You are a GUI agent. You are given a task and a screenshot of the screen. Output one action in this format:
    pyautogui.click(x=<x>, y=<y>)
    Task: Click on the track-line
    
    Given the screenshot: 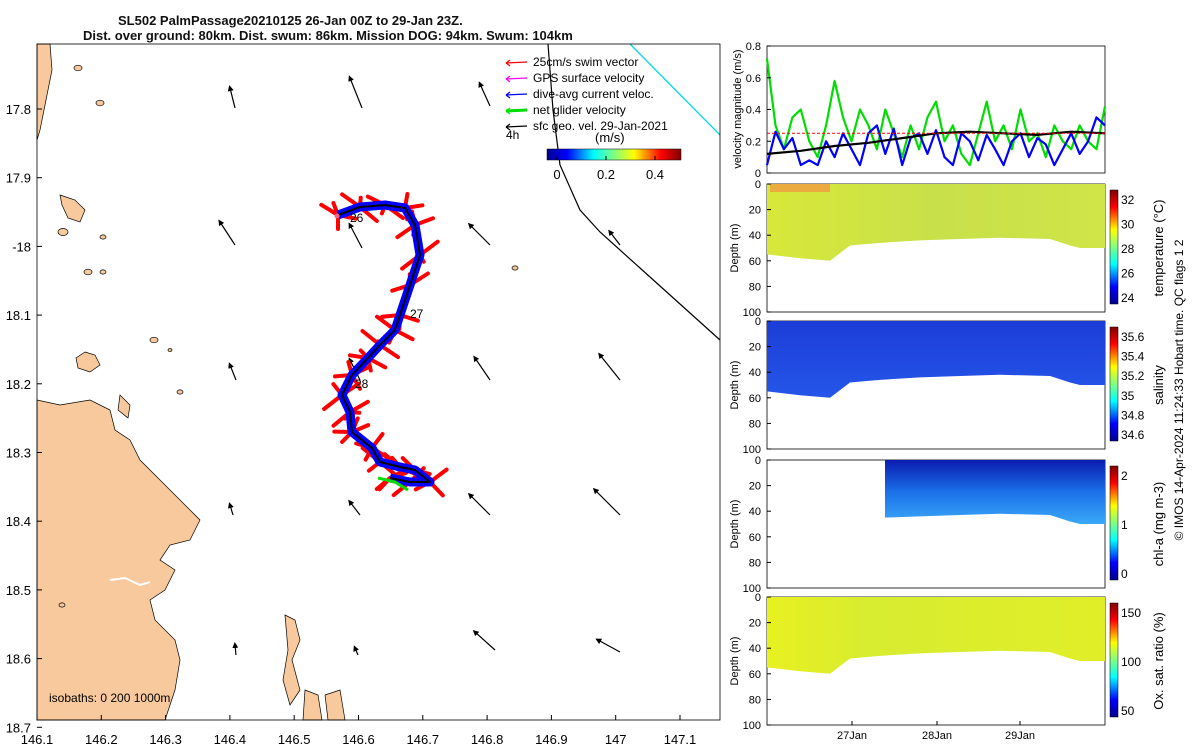 What is the action you would take?
    pyautogui.click(x=384, y=343)
    